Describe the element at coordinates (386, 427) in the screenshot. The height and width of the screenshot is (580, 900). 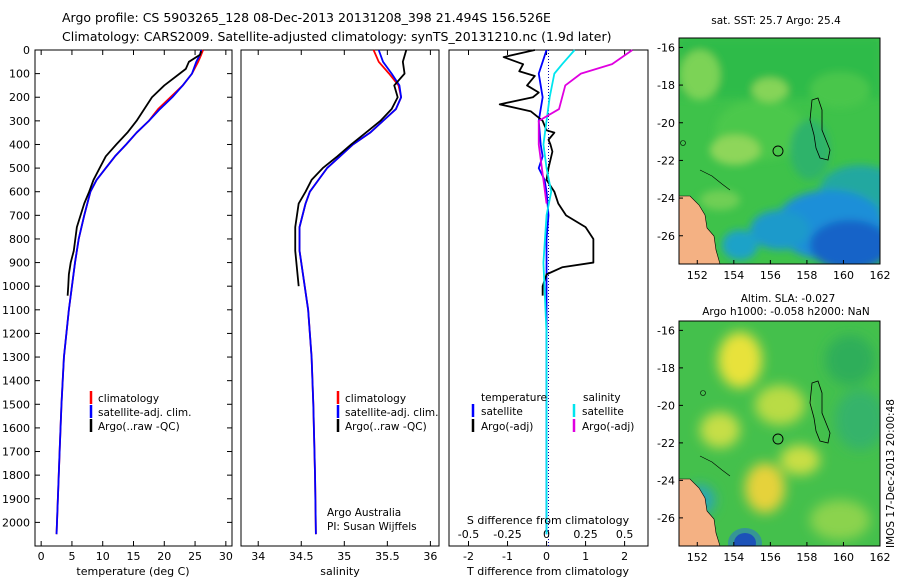
I see `legend-label-argo: Argo(..raw -QC)` at that location.